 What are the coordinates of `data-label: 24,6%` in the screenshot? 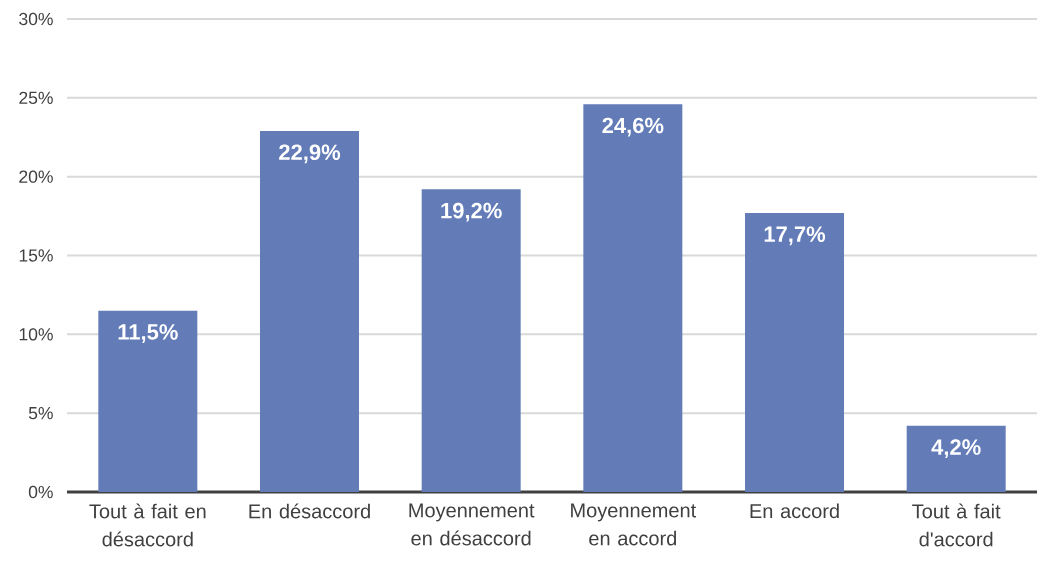 It's located at (633, 127).